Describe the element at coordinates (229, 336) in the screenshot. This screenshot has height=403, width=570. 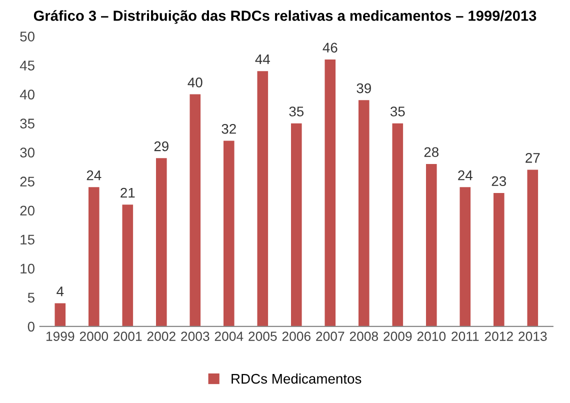
I see `x-tick-label: 2004` at that location.